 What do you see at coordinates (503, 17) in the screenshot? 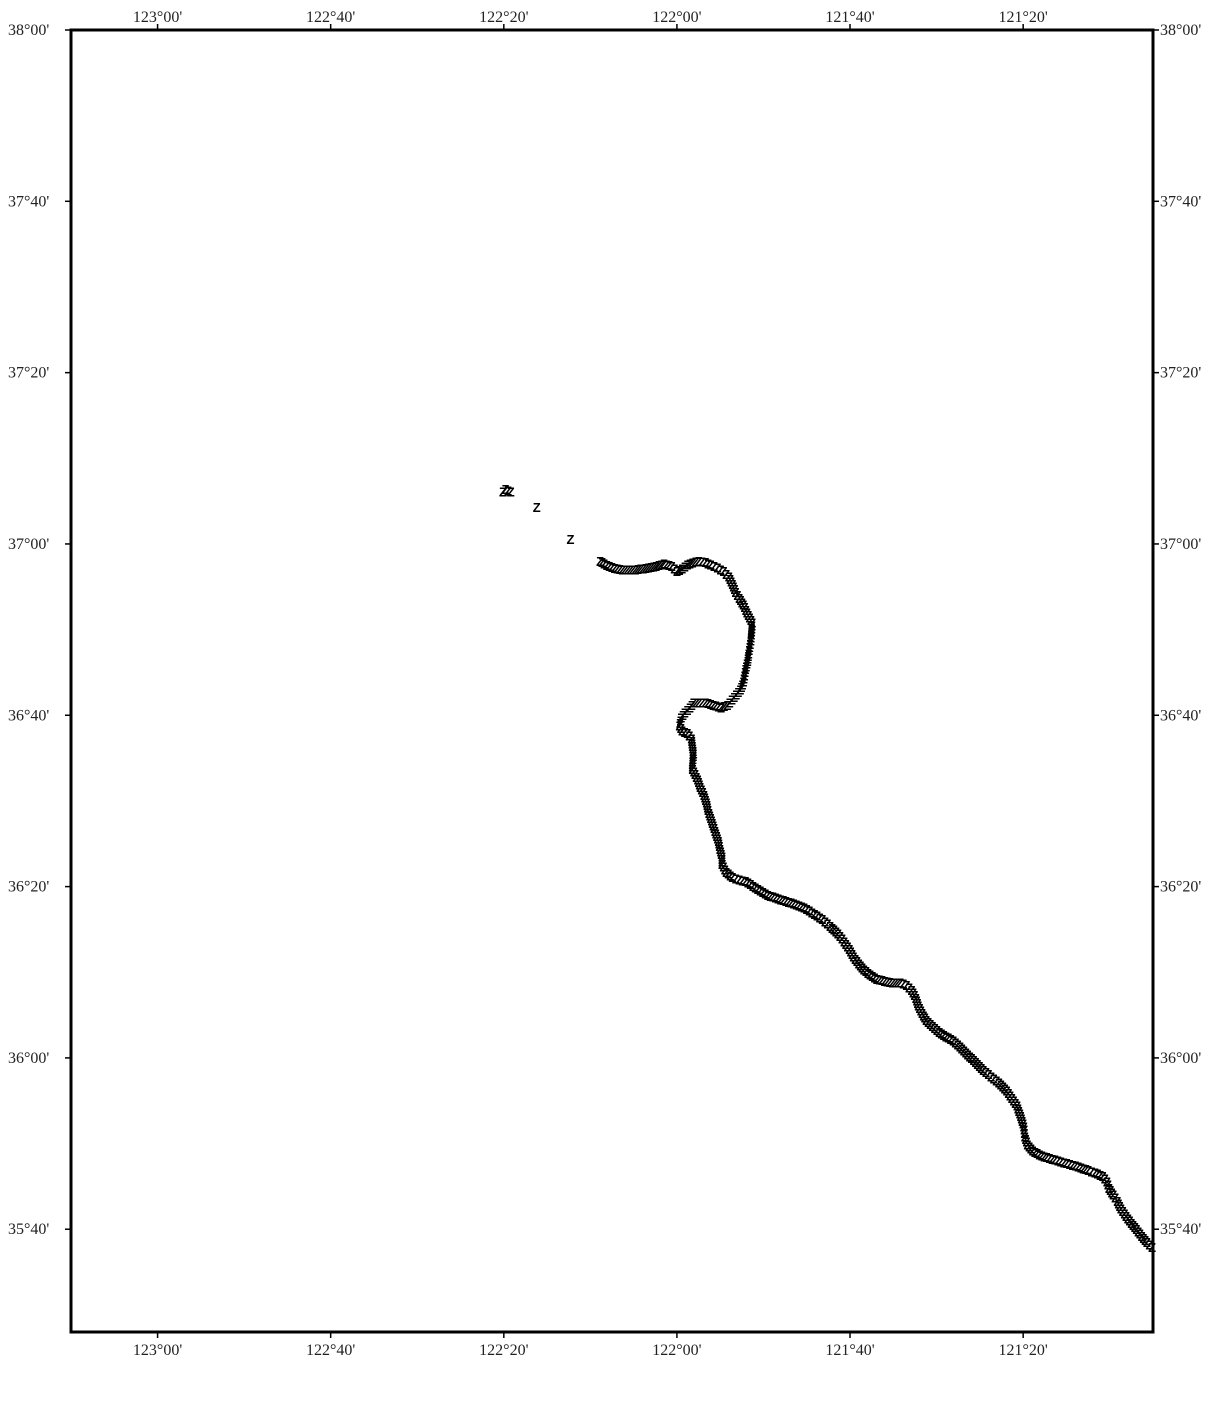
I see `lon-label-top: 122°20'` at bounding box center [503, 17].